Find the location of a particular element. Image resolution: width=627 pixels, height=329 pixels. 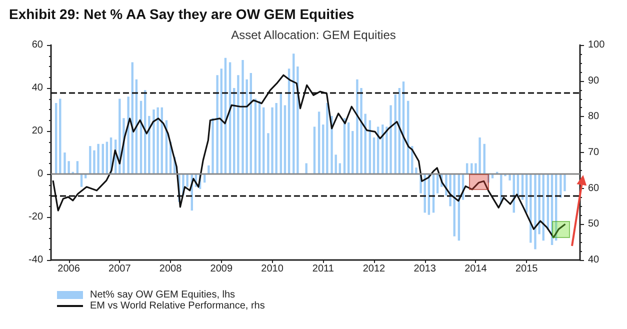

legend-label: Net% say OW GEM Equities, lhs is located at coordinates (163, 295).